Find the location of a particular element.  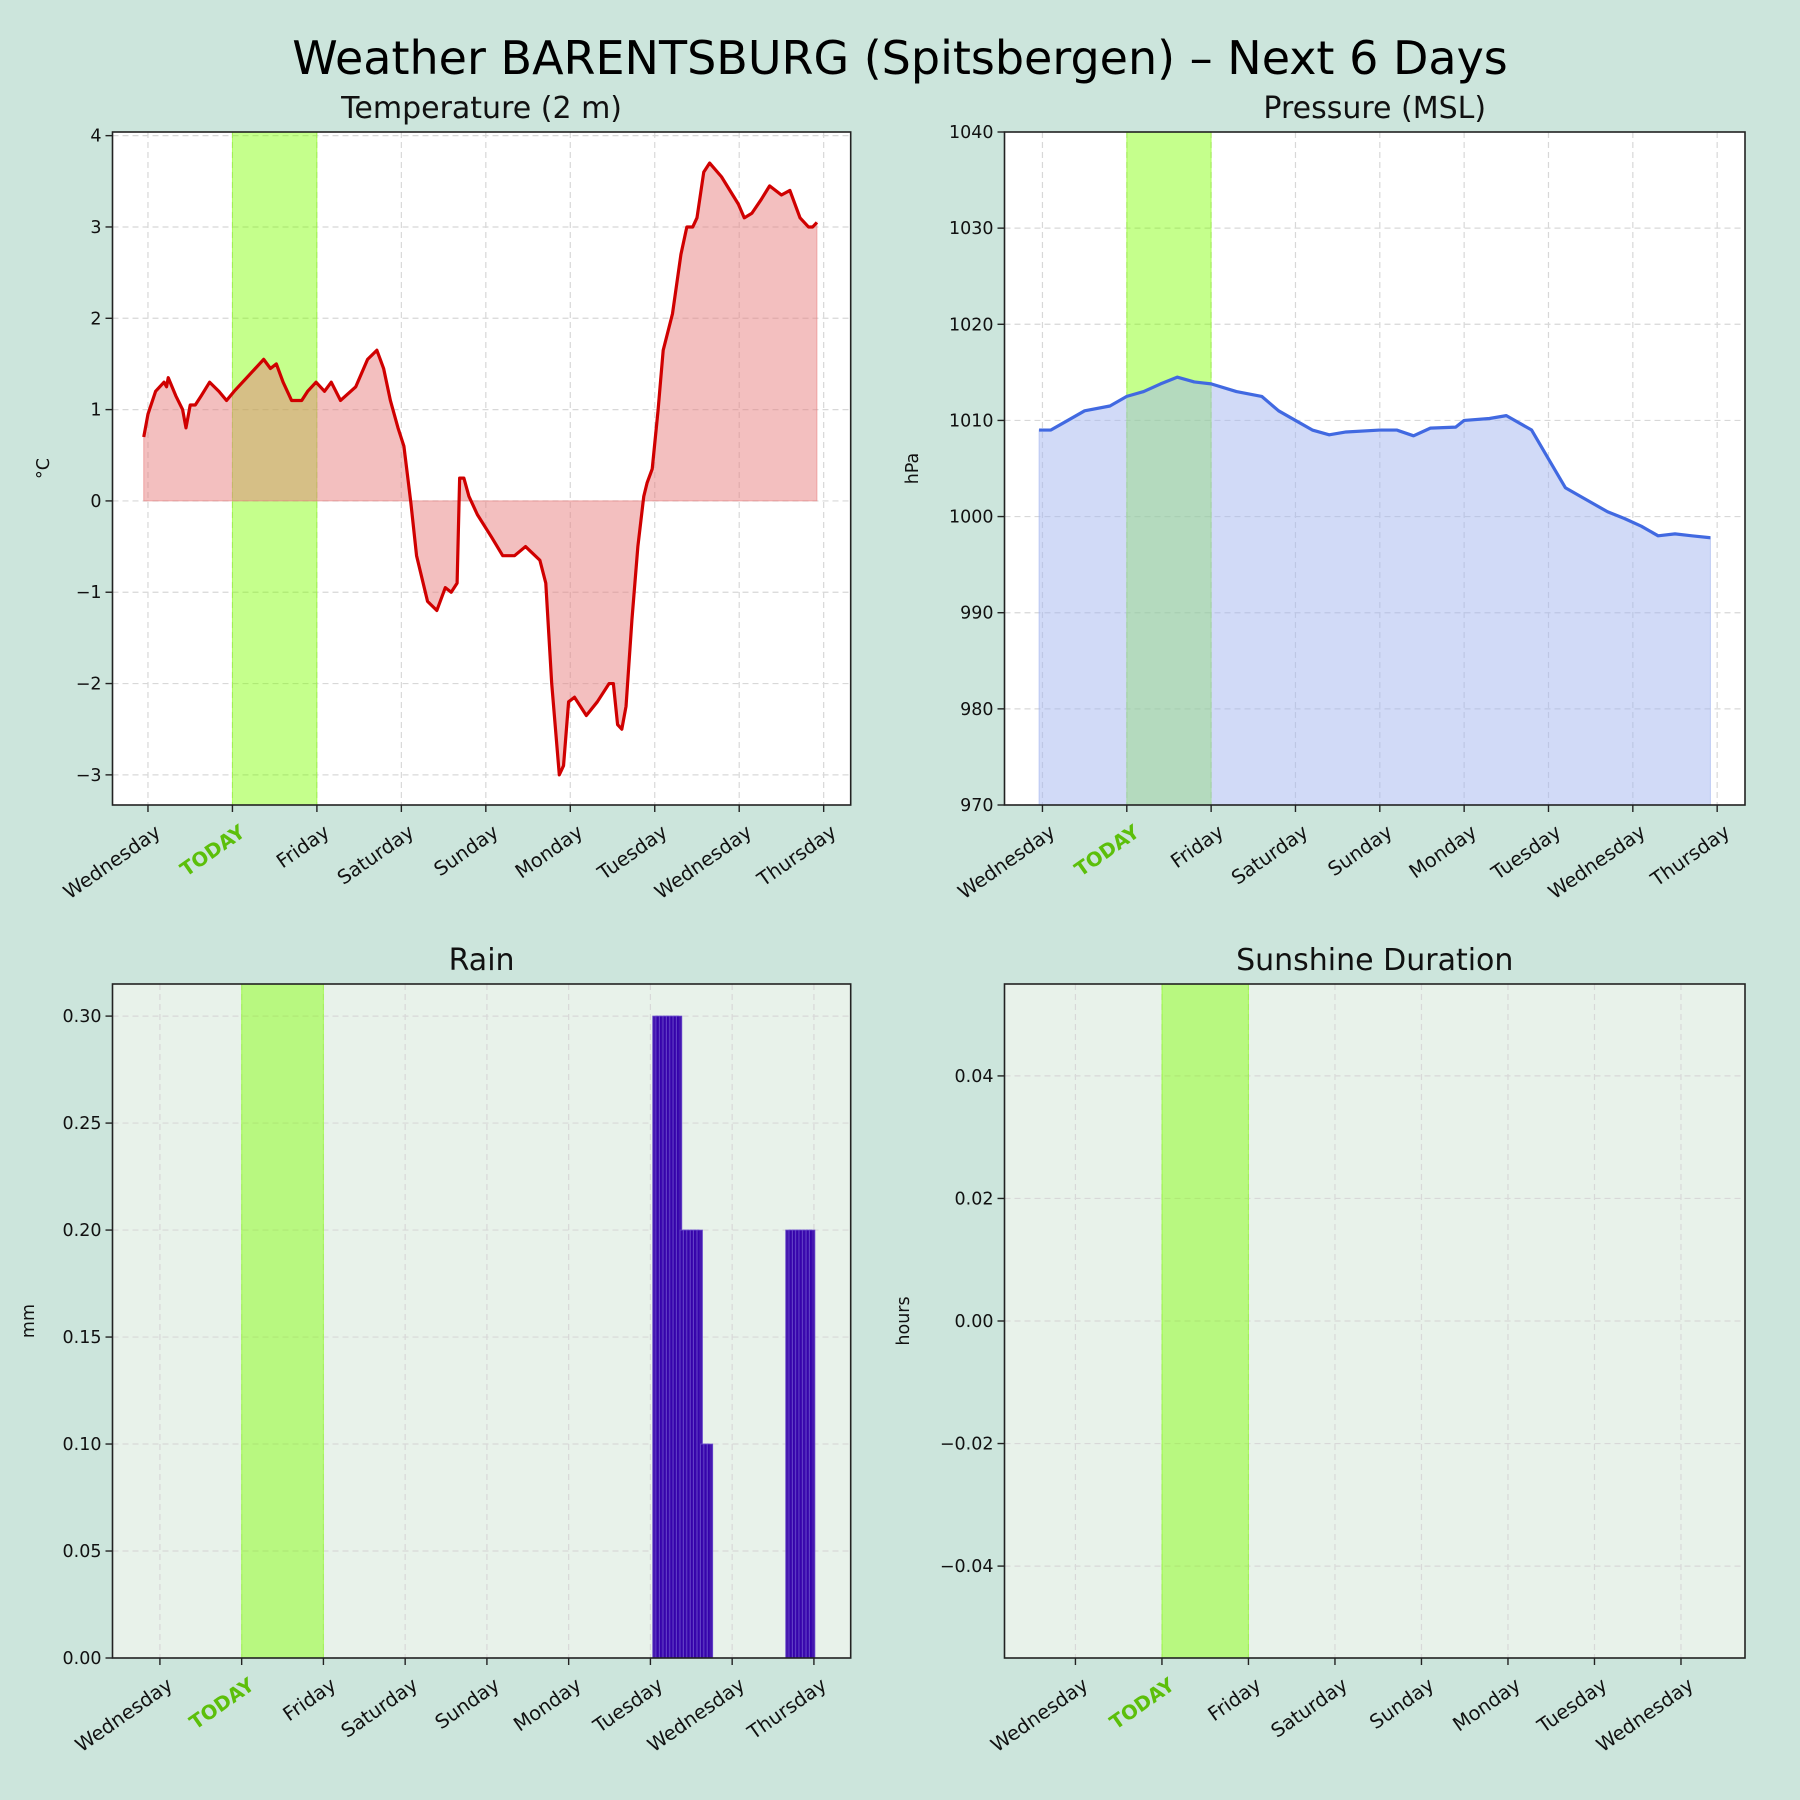

rain-ylabel: mm is located at coordinates (29, 1321).